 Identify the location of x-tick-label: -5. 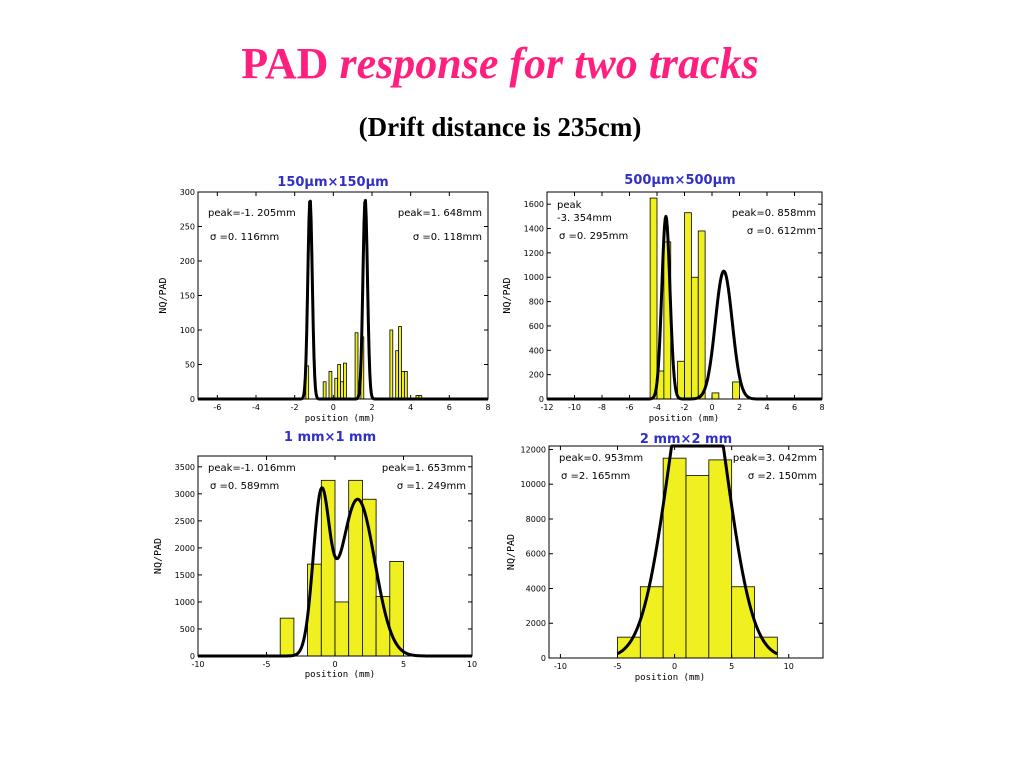
(618, 666).